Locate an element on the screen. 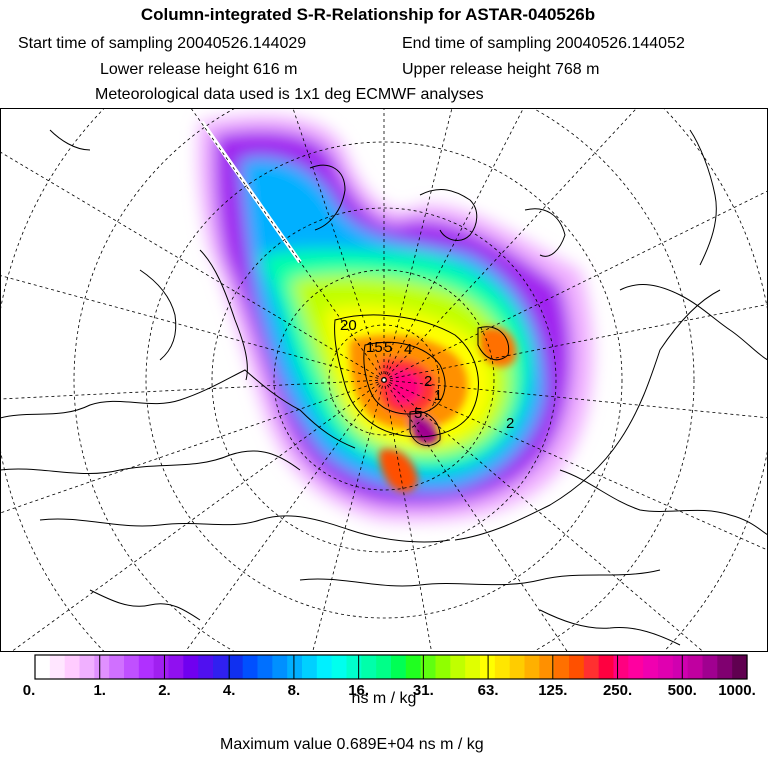 The height and width of the screenshot is (768, 768). legend-tick-label: 125. is located at coordinates (552, 690).